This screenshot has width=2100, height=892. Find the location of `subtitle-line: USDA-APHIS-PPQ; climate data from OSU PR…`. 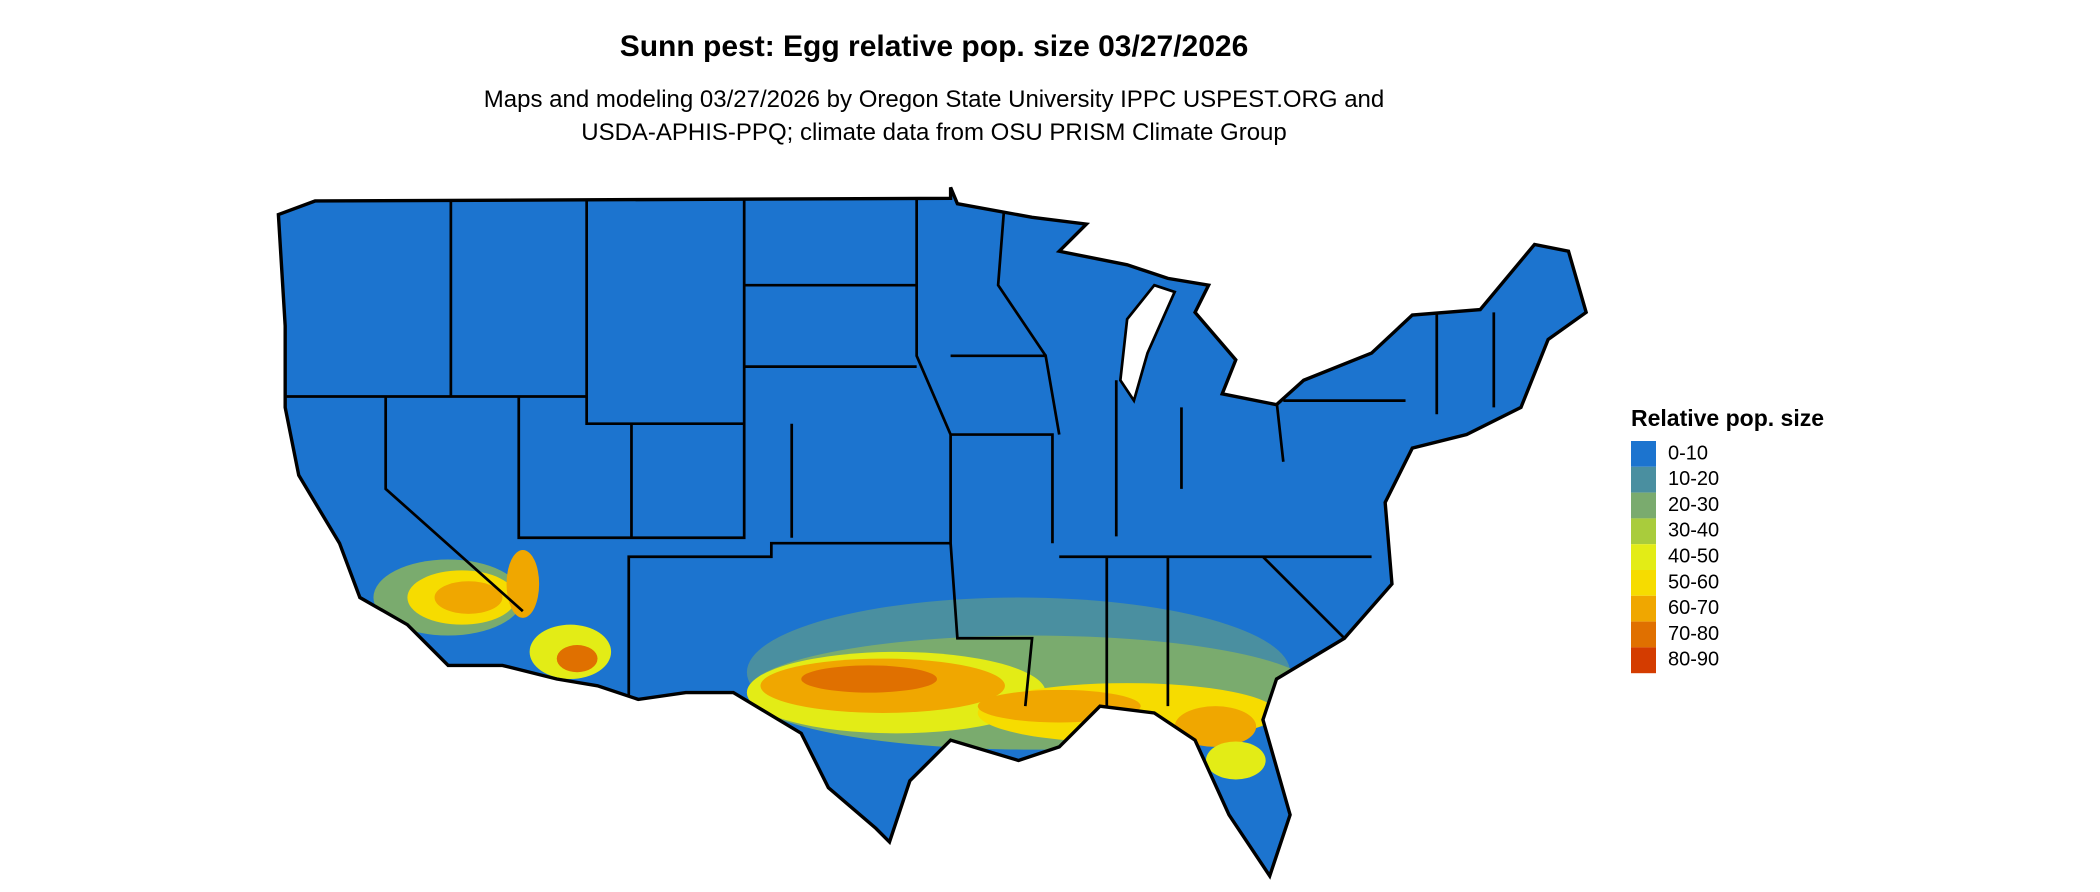

subtitle-line: USDA-APHIS-PPQ; climate data from OSU PR… is located at coordinates (934, 132).